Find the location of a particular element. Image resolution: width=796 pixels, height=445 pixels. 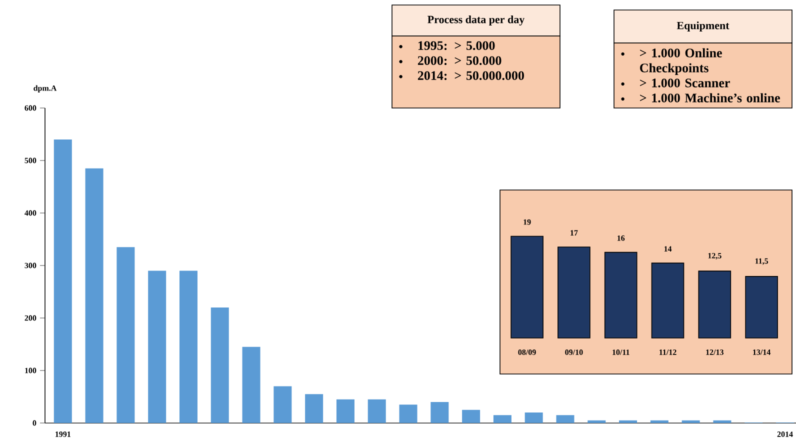

y-axis-title: dpm.A is located at coordinates (45, 88).